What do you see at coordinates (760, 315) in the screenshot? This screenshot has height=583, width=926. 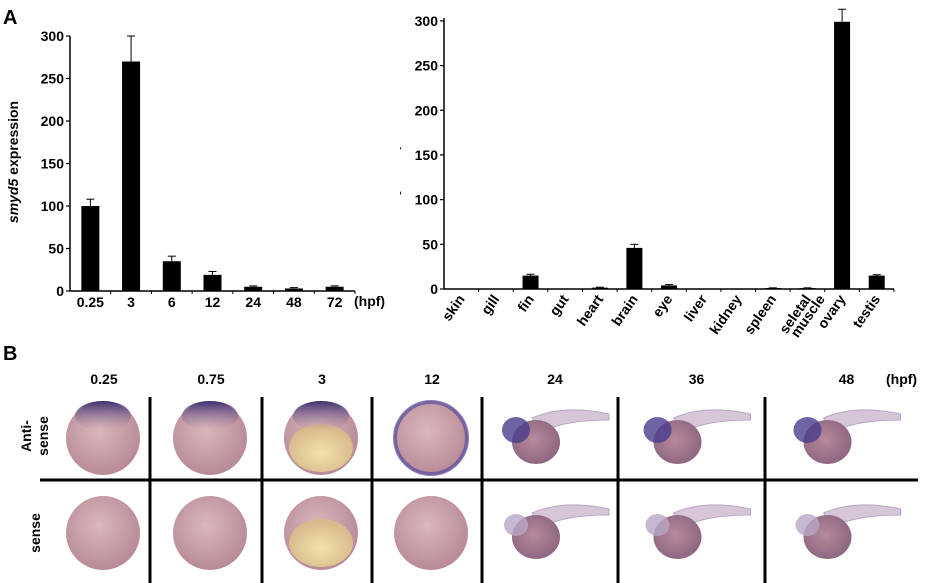 I see `chart-c-x-tick-label: spleen` at bounding box center [760, 315].